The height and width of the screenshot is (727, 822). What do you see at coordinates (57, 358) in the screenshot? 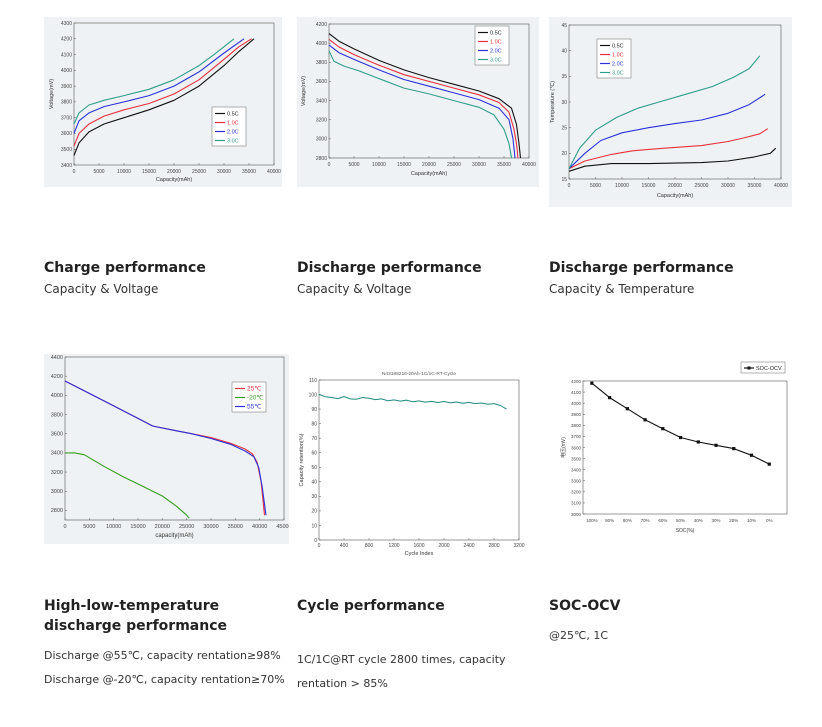
I see `y-tick-label: 4400` at bounding box center [57, 358].